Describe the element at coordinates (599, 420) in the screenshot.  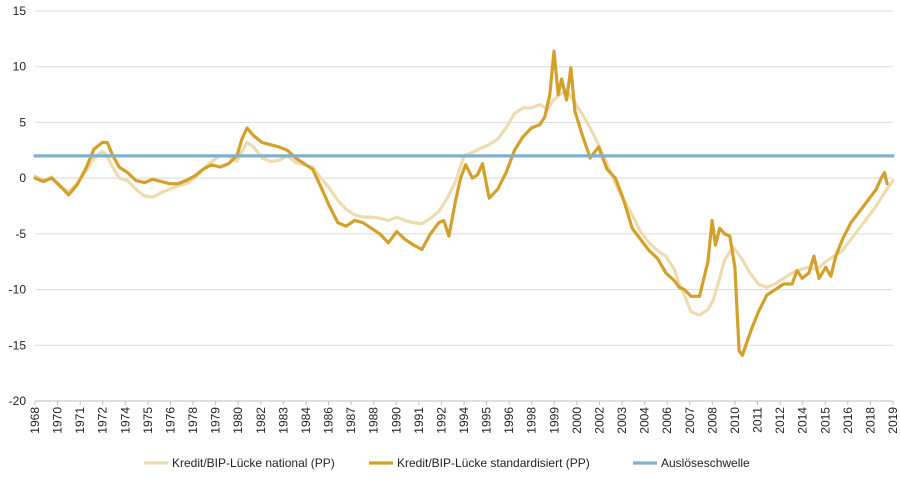
I see `x-tick-label: 2002` at that location.